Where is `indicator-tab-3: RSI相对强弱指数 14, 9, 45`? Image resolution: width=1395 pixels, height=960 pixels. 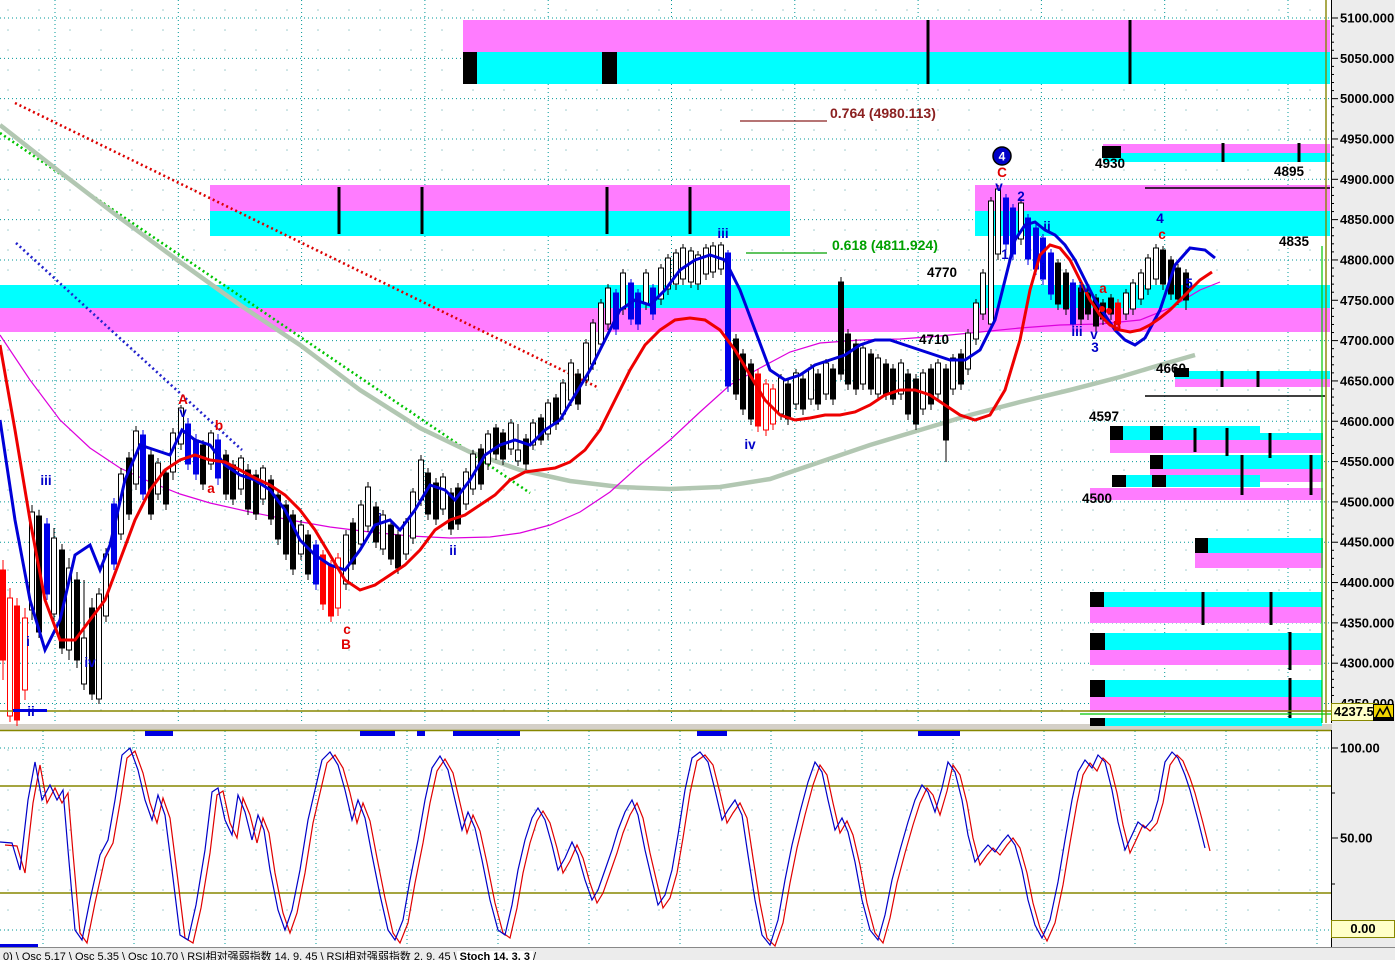
indicator-tab-3: RSI相对强弱指数 14, 9, 45 is located at coordinates (252, 955).